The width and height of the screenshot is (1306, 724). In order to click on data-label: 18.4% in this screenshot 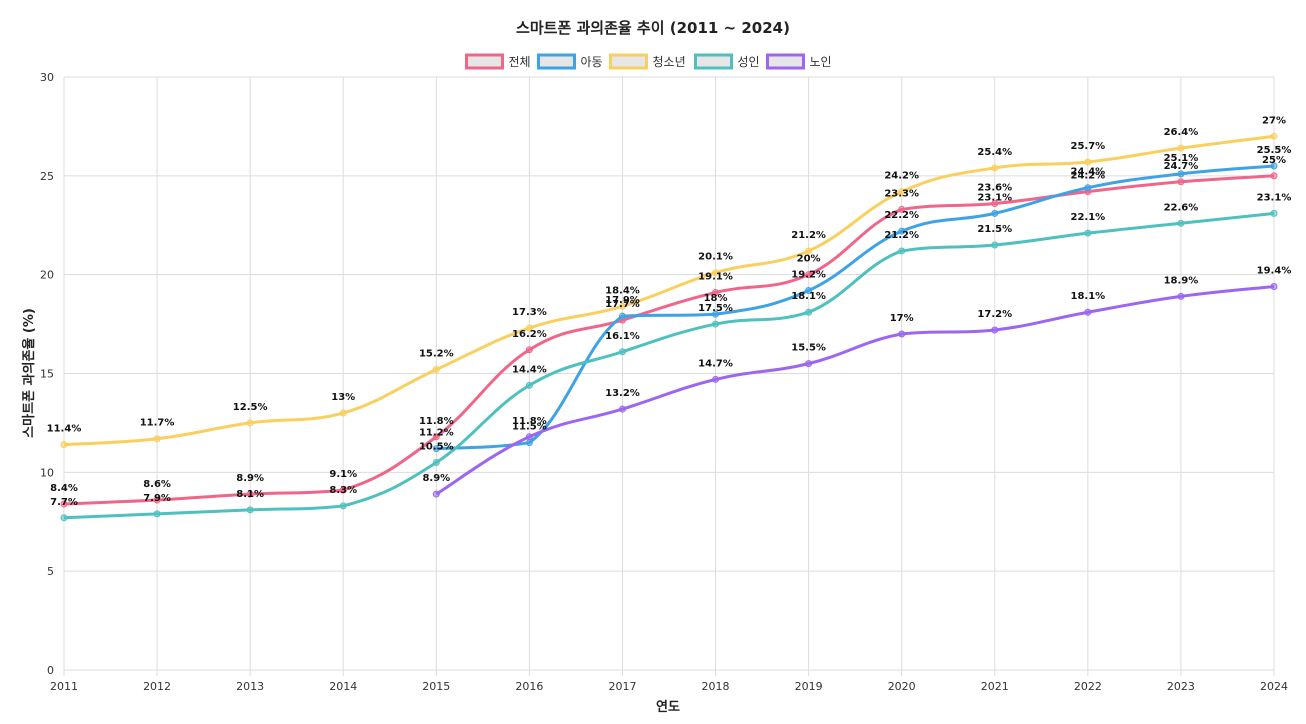, I will do `click(622, 290)`.